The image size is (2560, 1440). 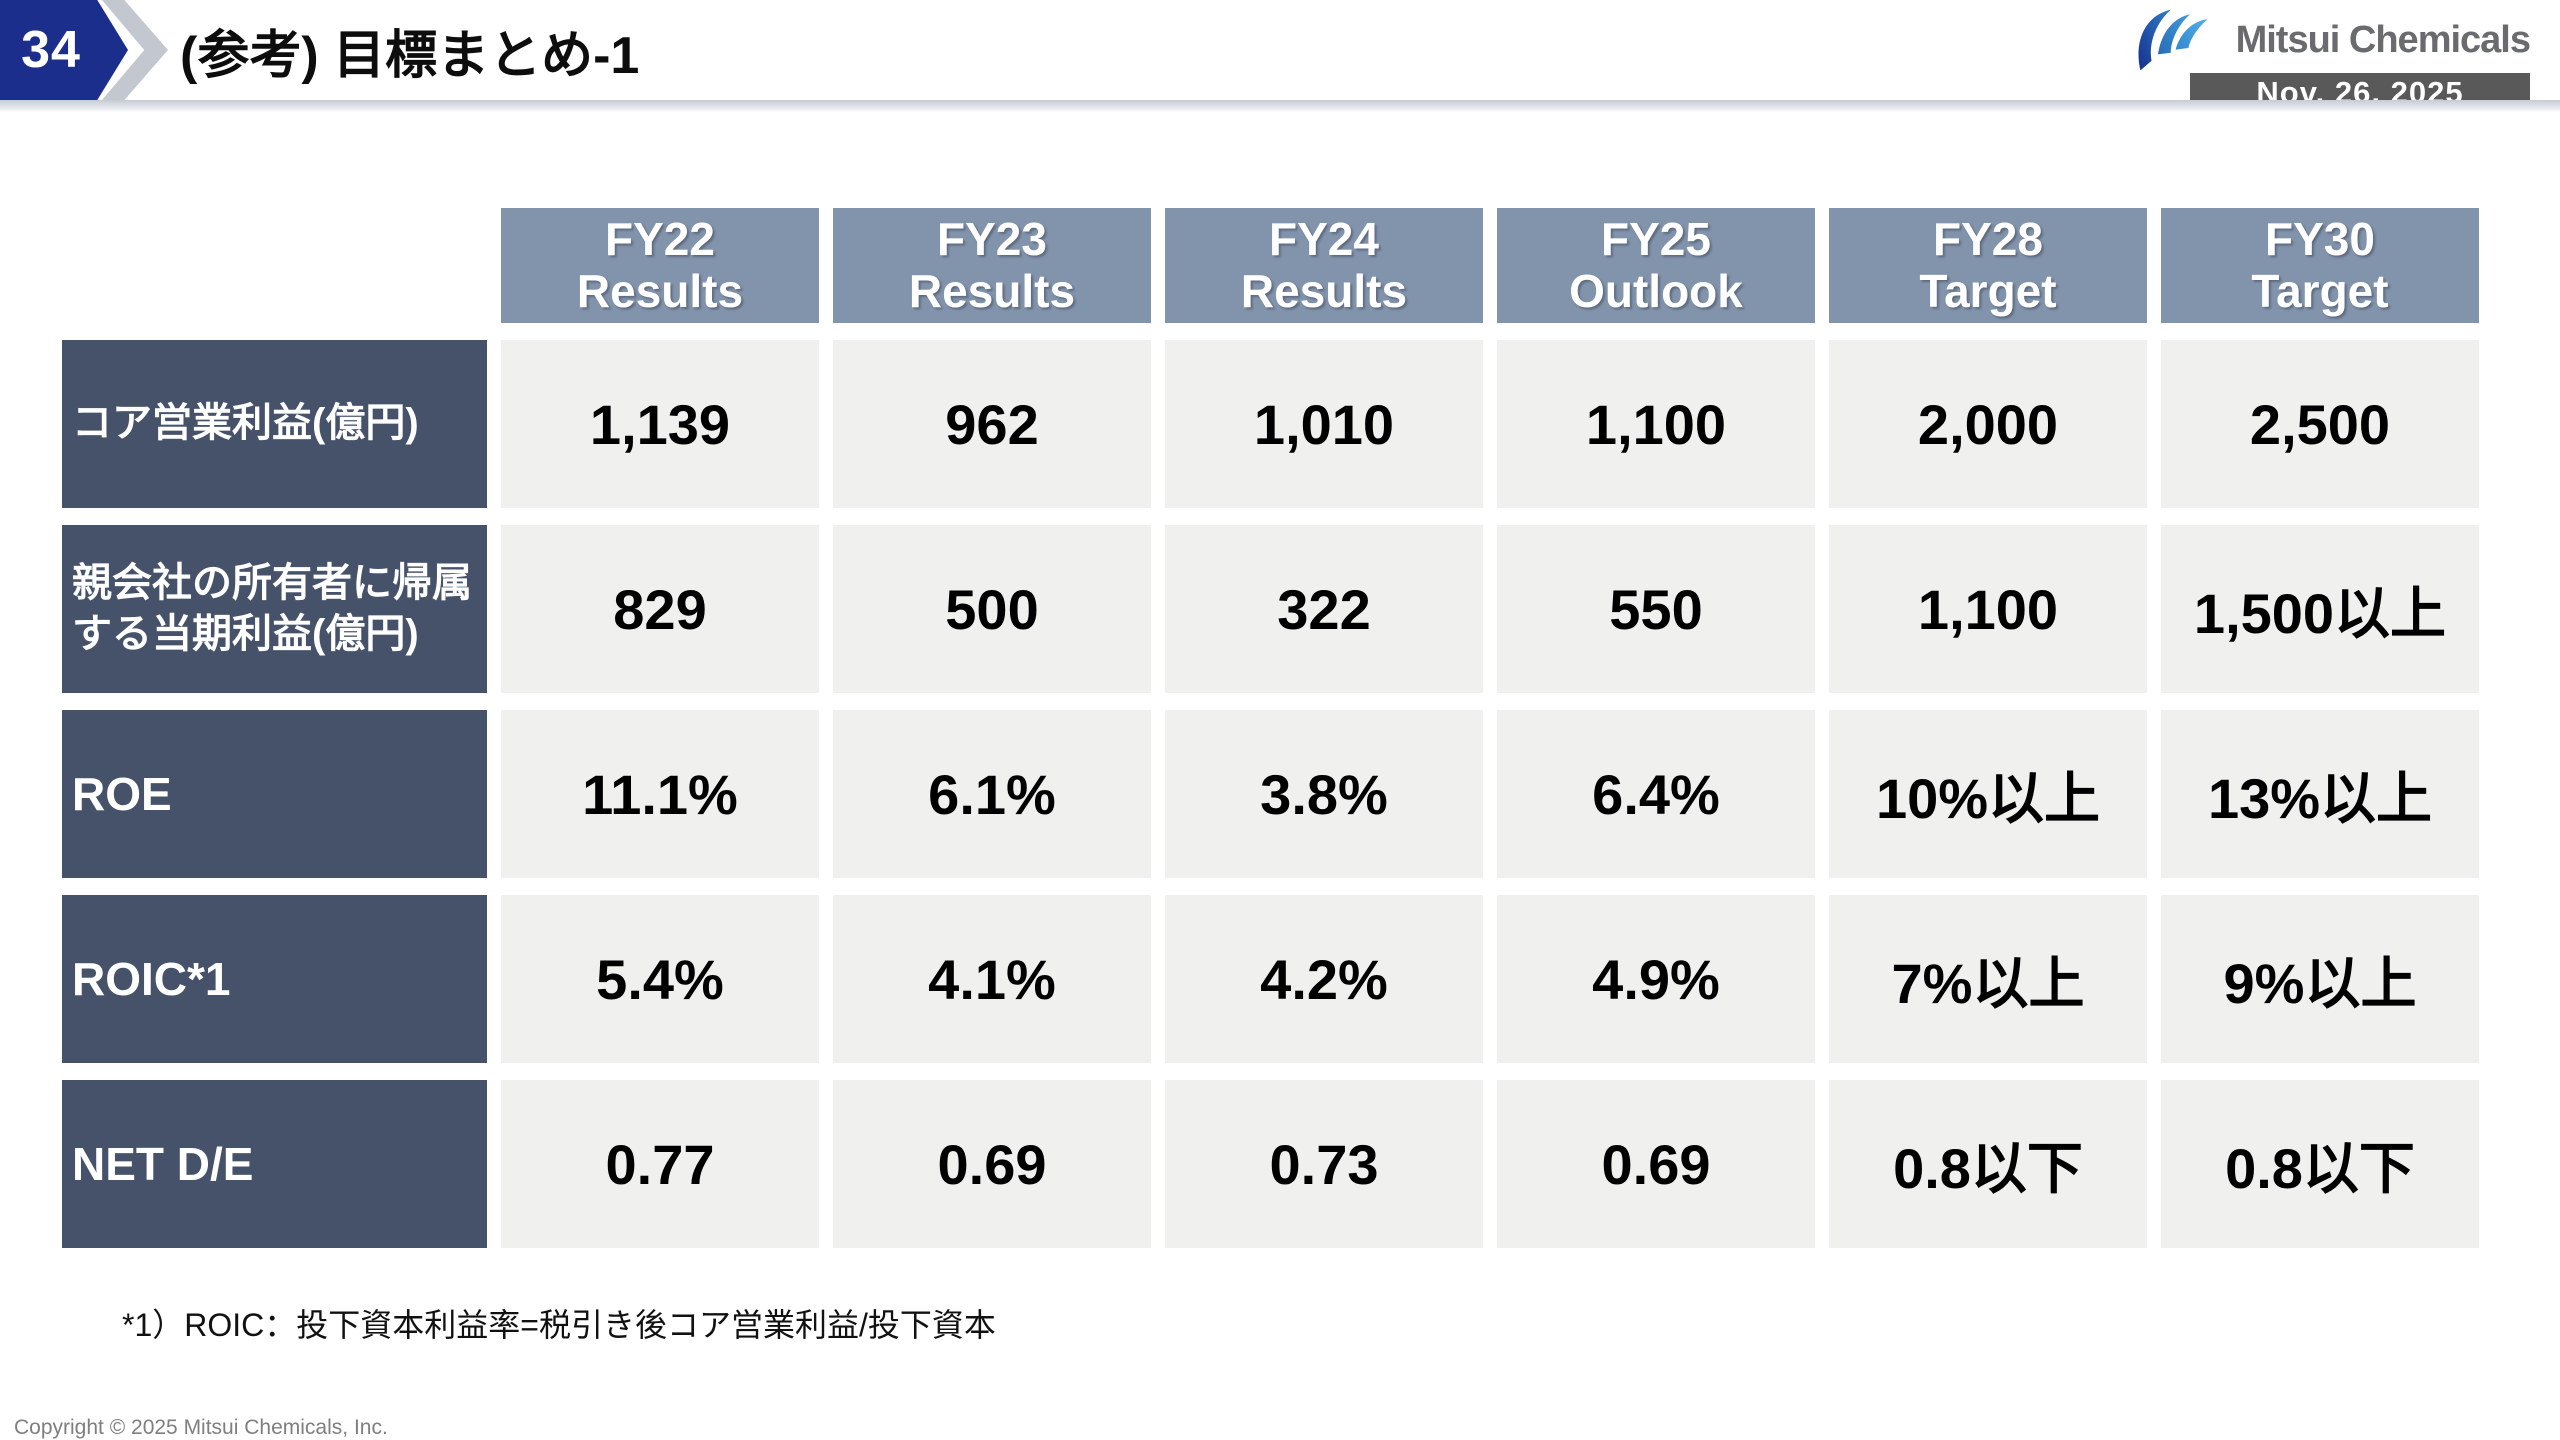 I want to click on table-cell: 11.1%, so click(x=660, y=794).